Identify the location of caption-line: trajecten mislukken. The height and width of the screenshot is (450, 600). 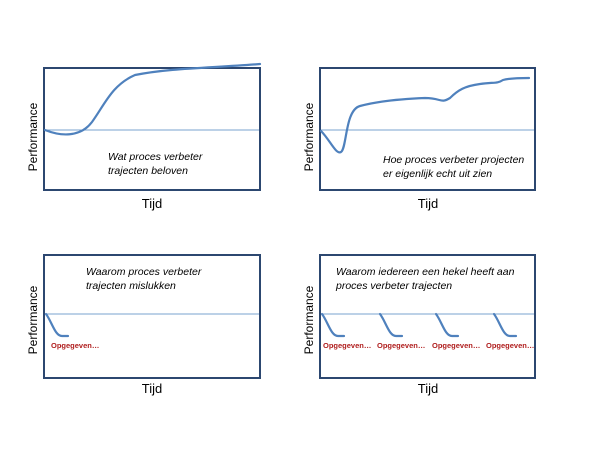
(131, 286).